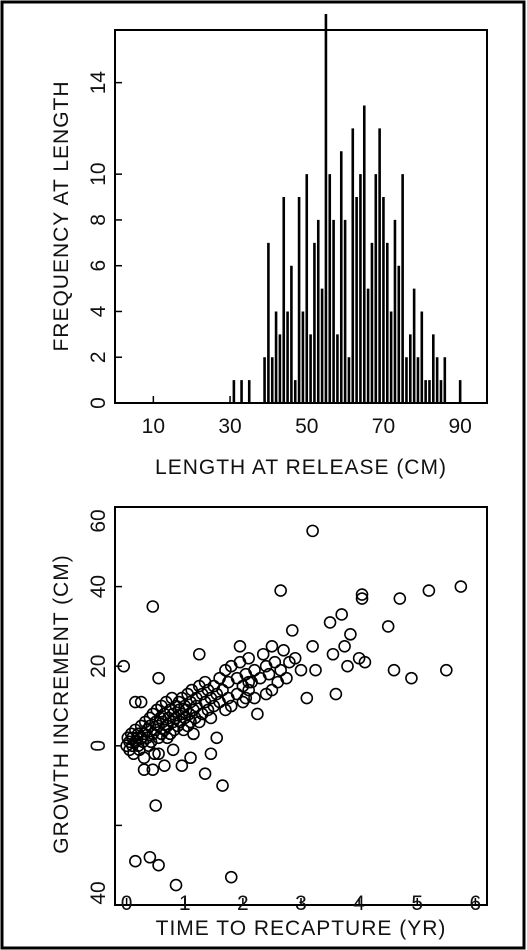  I want to click on scatter-y-tick-label: 40, so click(98, 586).